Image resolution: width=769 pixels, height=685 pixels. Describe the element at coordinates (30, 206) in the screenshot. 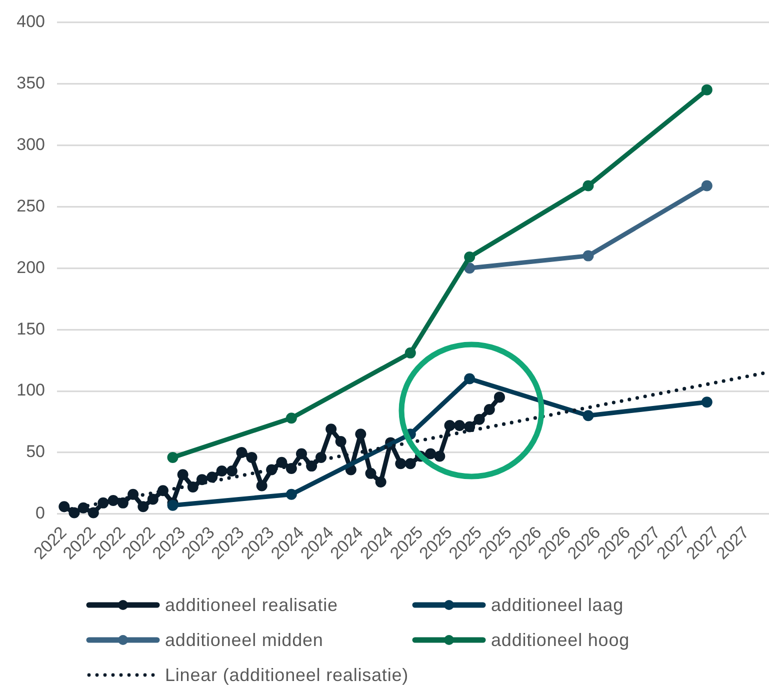

I see `y-tick-label: 250` at that location.